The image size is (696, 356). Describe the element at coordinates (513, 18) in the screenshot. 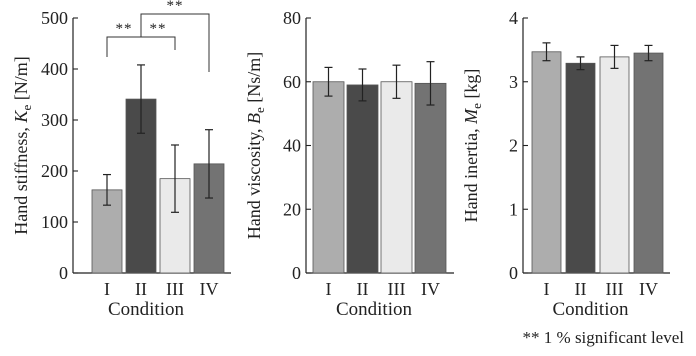

I see `y-tick-label: 4` at that location.